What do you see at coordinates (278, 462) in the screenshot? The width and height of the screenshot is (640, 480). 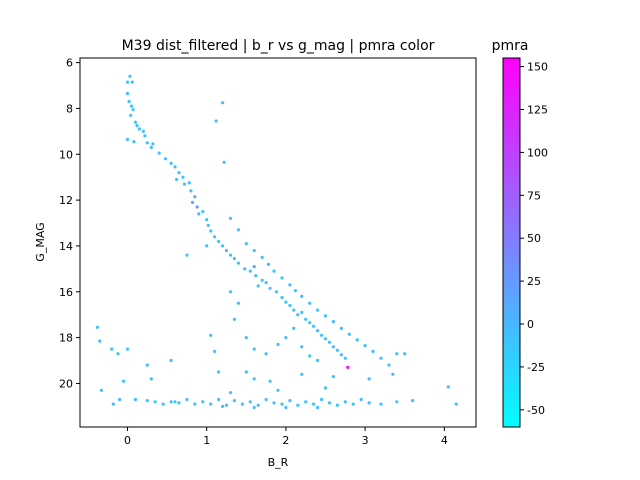 I see `x-axis-label: B_R` at bounding box center [278, 462].